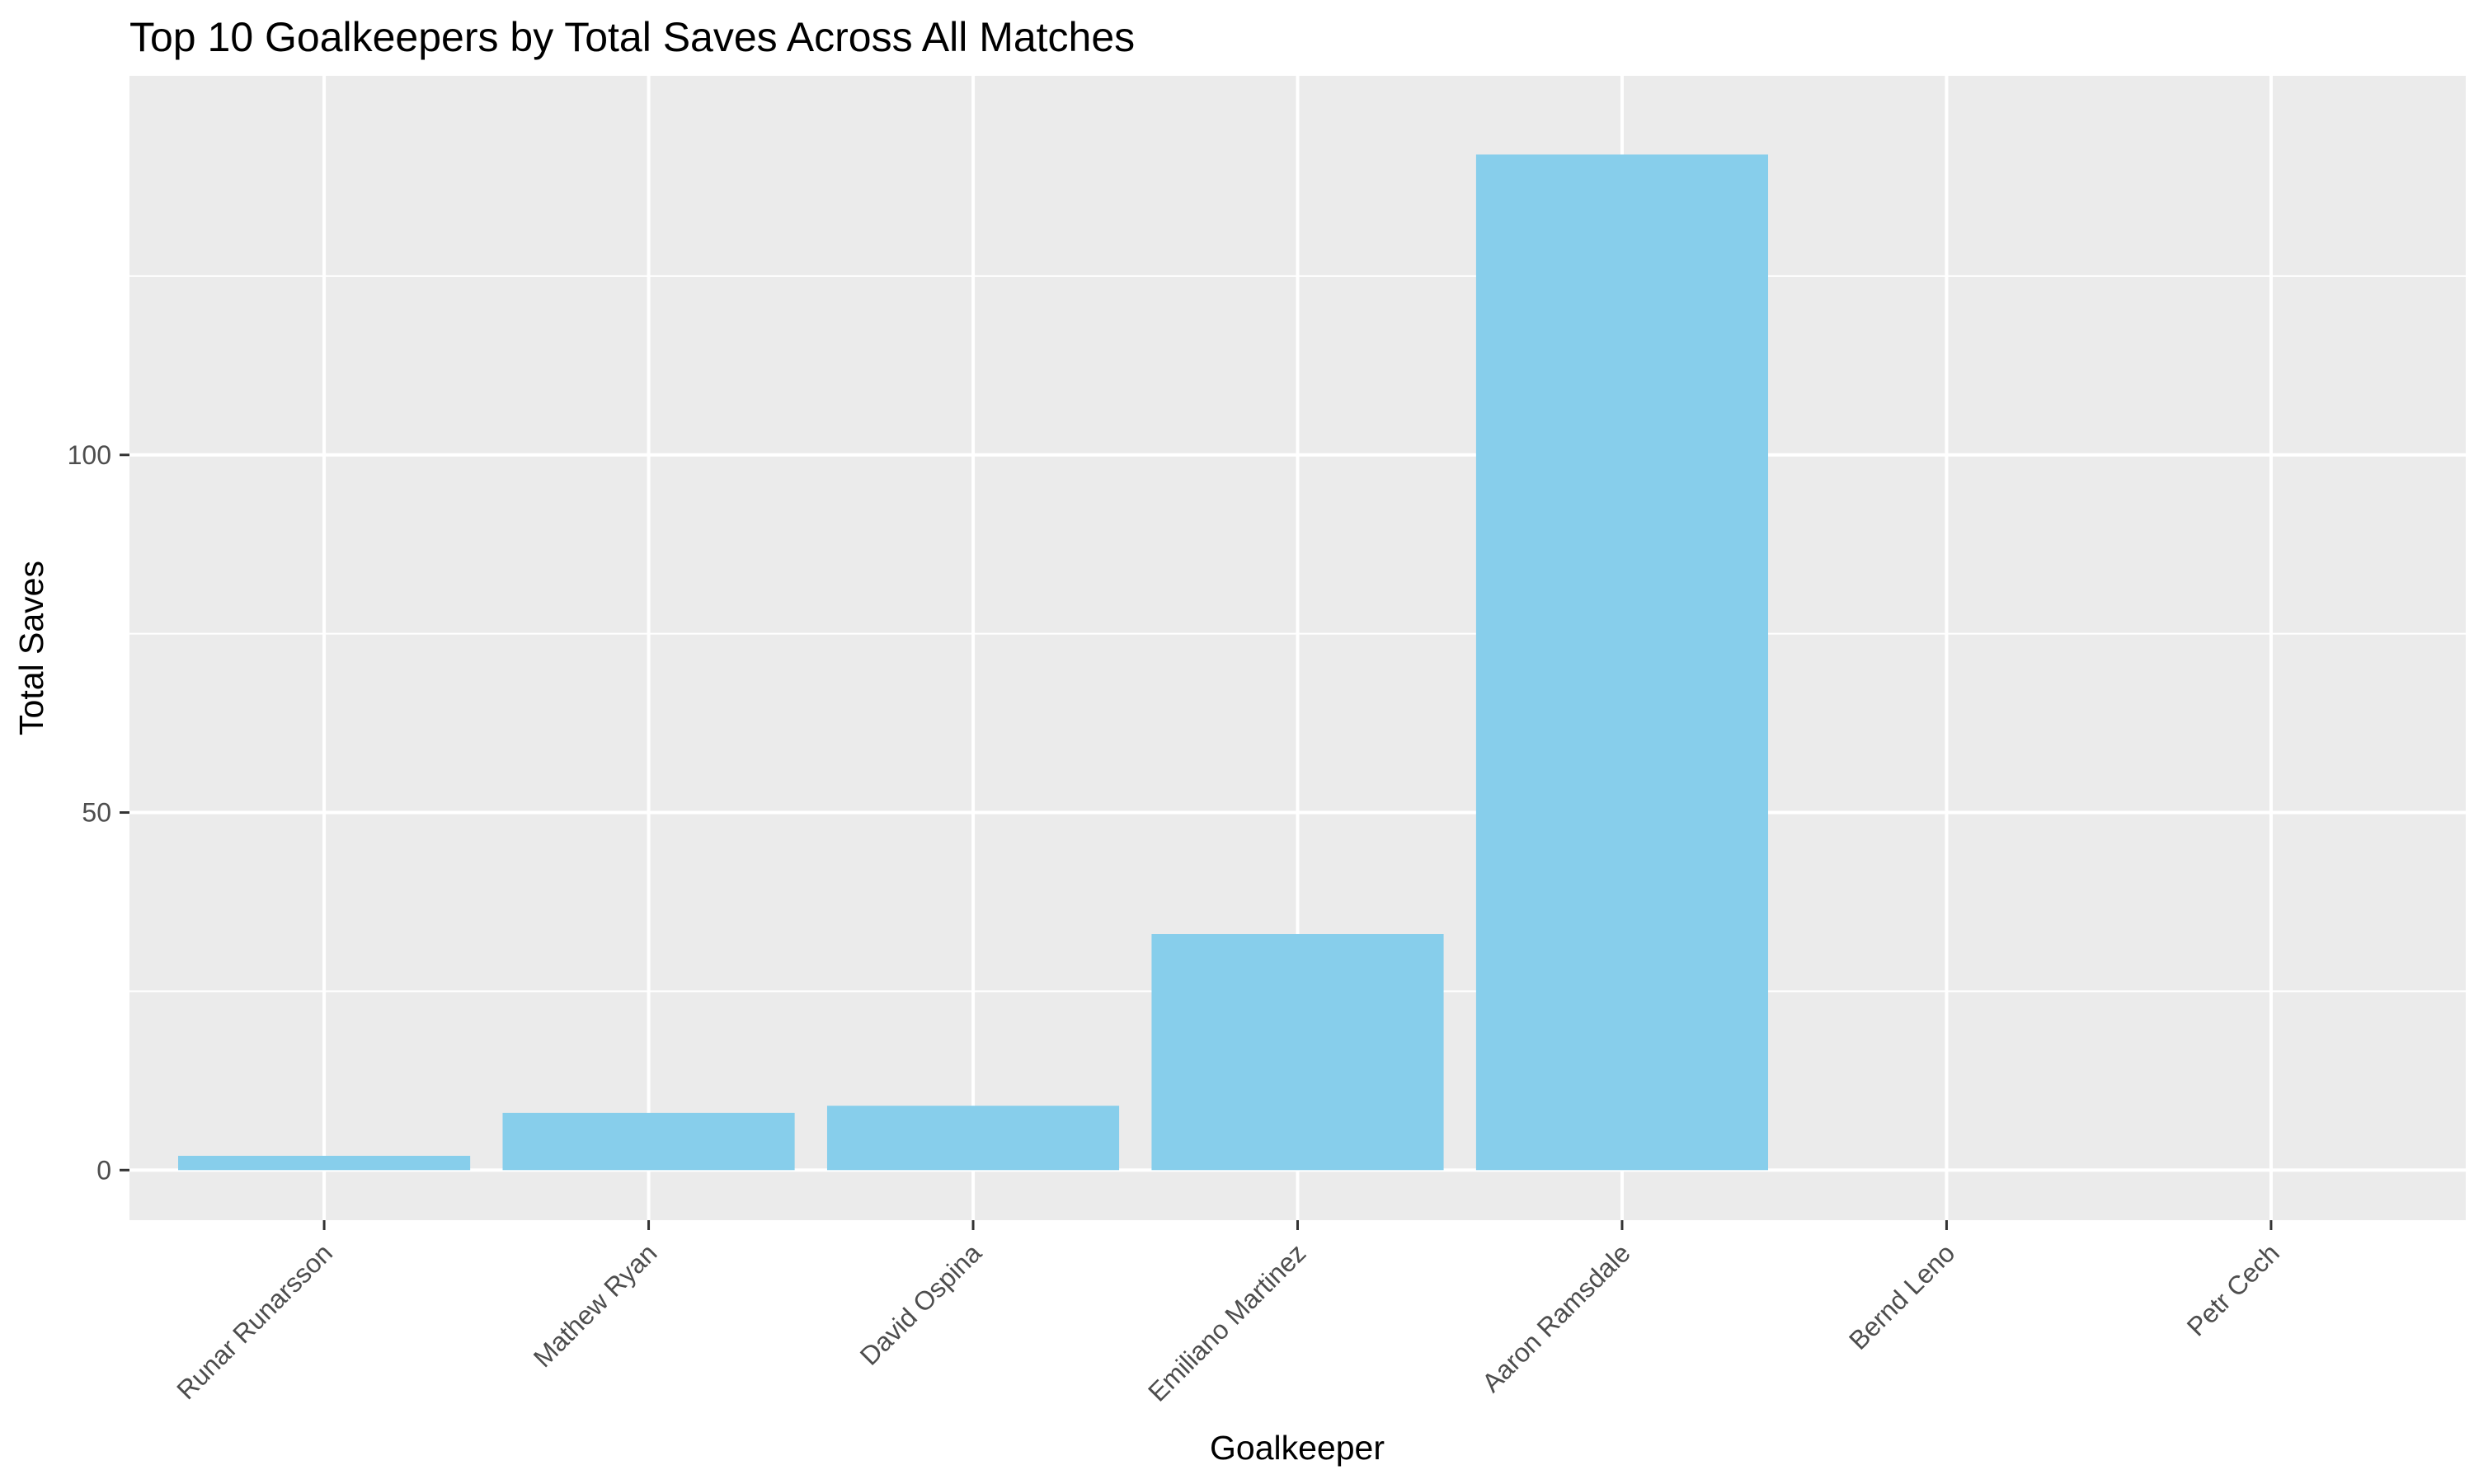 This screenshot has width=2474, height=1484. I want to click on x-tick-label: Aaron Ramsdale, so click(1556, 1317).